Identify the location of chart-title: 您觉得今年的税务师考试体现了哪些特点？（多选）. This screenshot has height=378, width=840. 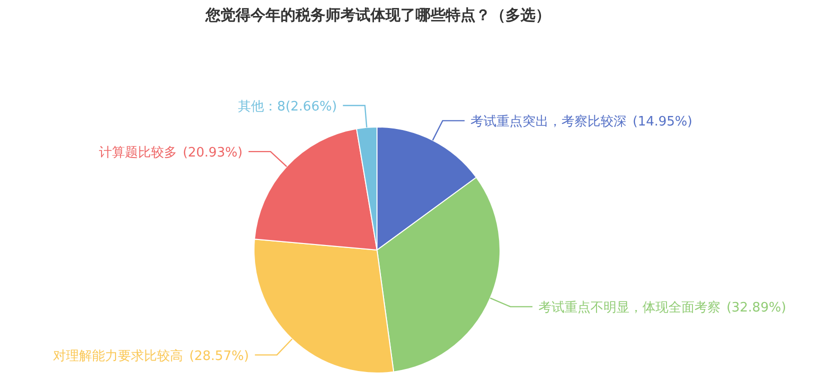
(377, 15).